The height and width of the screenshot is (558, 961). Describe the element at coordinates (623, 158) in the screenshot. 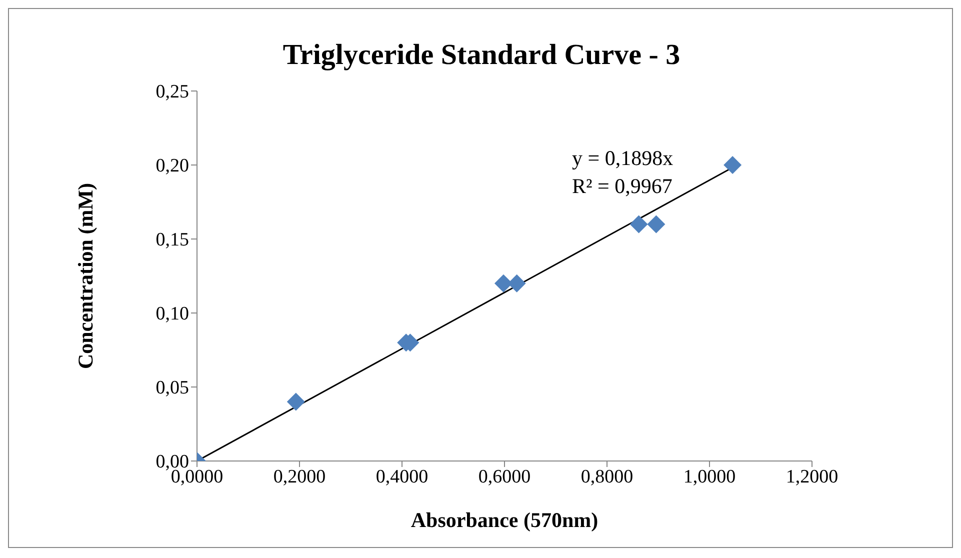

I see `annotation: y = 0,1898x` at that location.